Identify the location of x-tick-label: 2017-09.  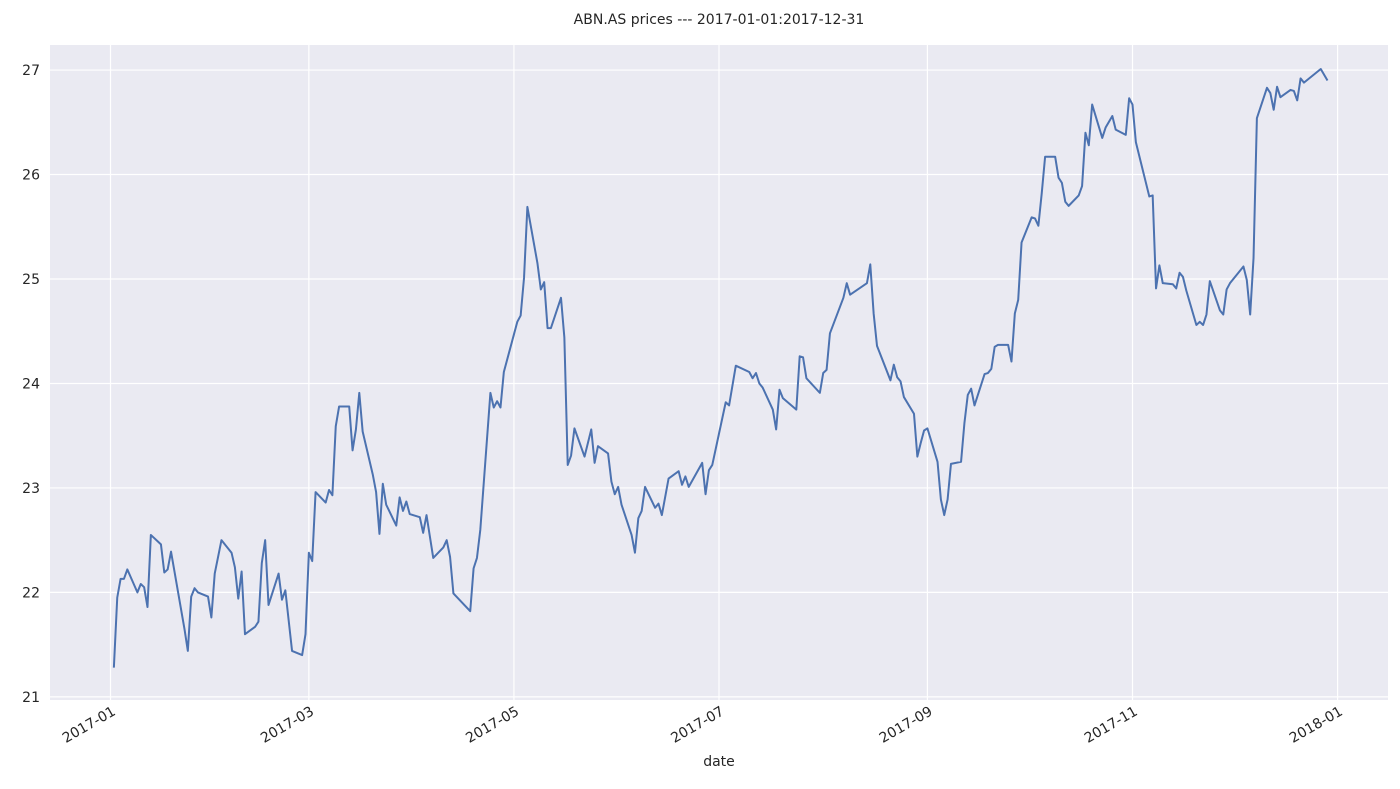
(906, 725).